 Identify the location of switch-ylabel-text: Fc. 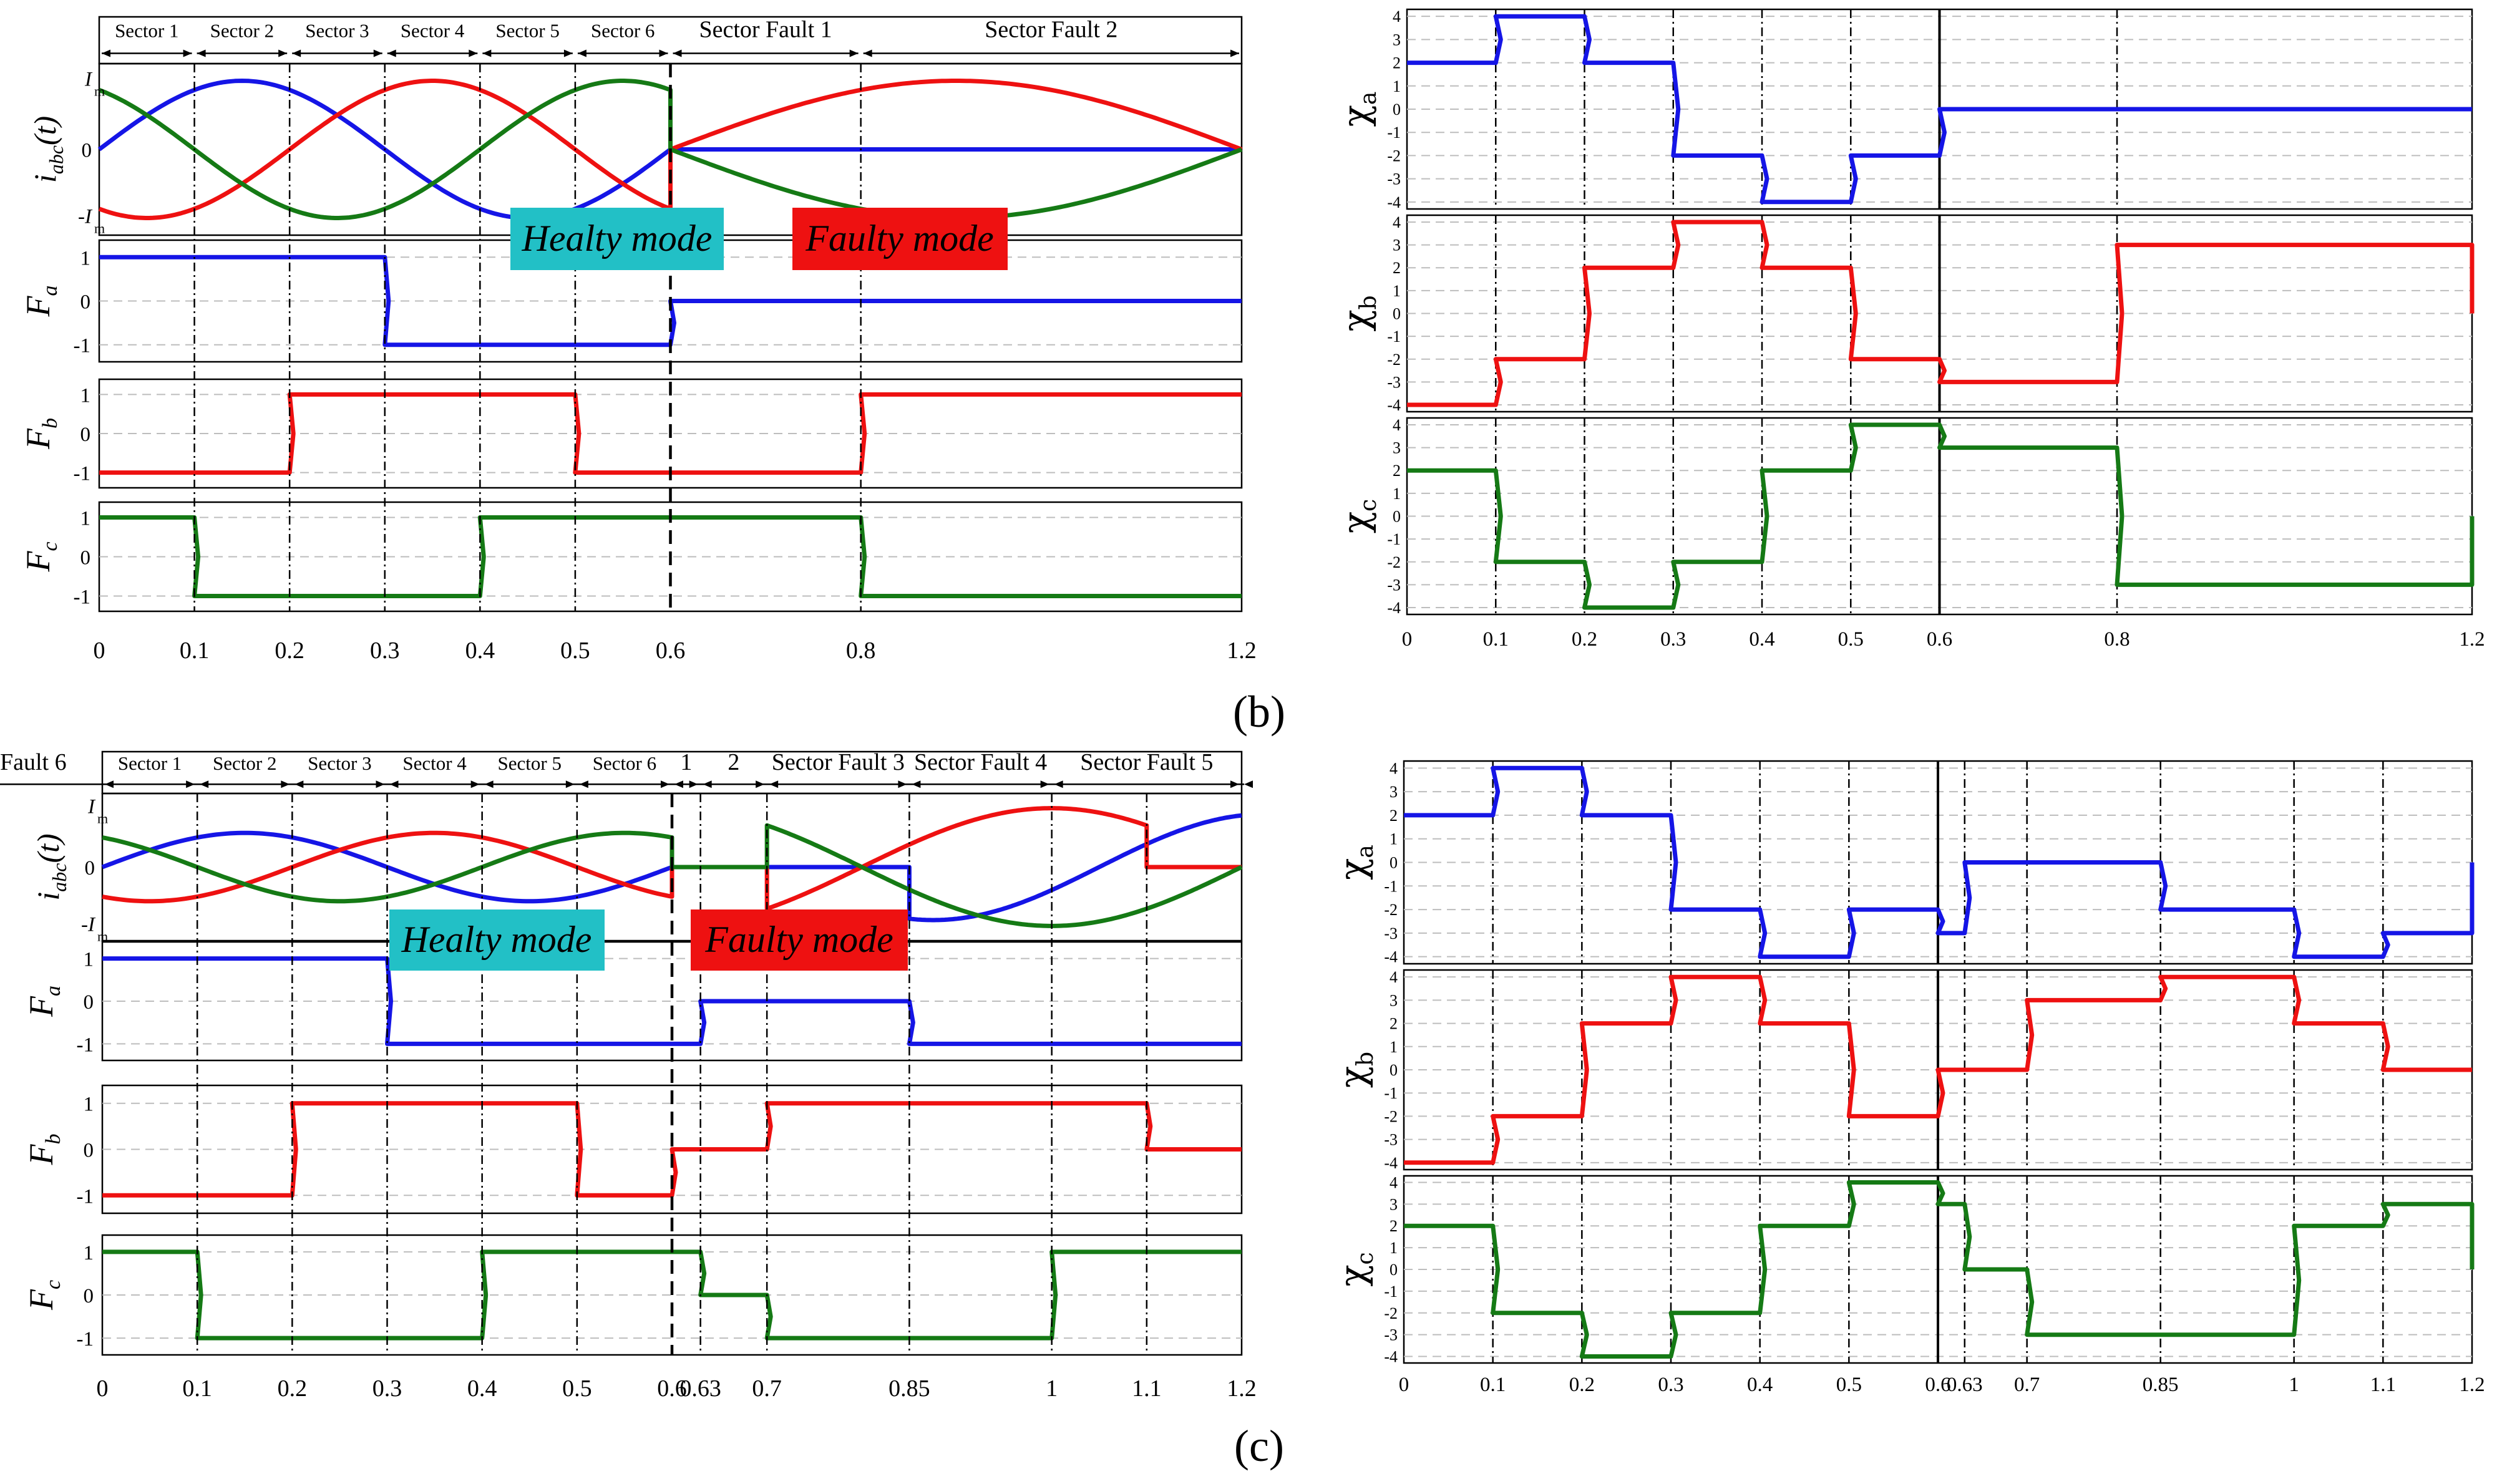
(40, 556).